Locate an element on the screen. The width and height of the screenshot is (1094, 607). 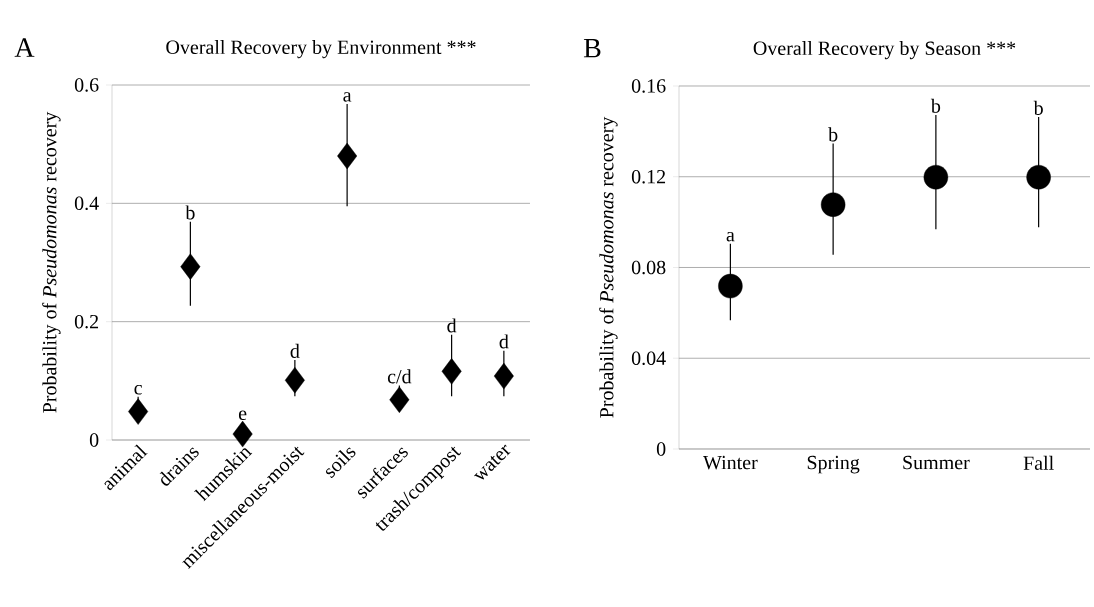
x-tick-label: Winter is located at coordinates (730, 462).